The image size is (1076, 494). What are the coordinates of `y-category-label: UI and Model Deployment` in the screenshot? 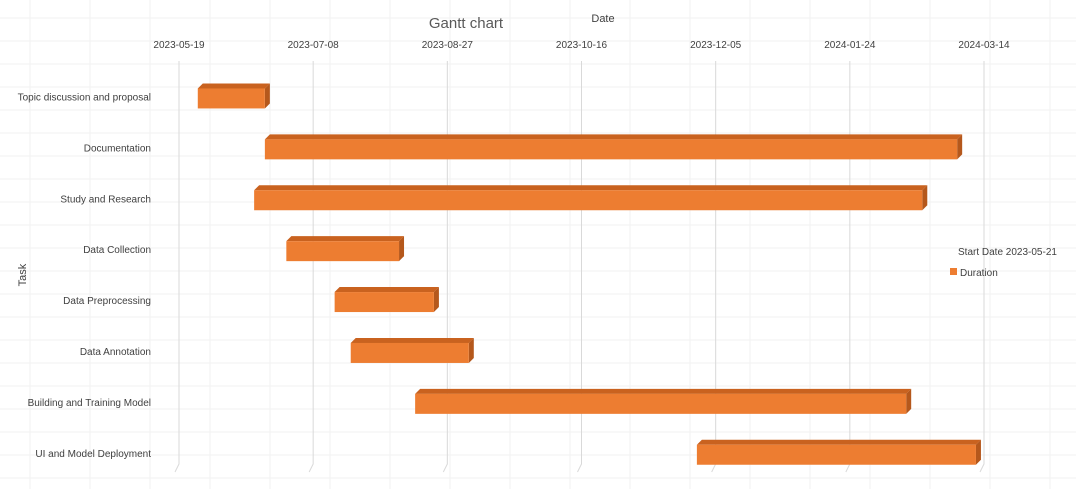 It's located at (93, 454).